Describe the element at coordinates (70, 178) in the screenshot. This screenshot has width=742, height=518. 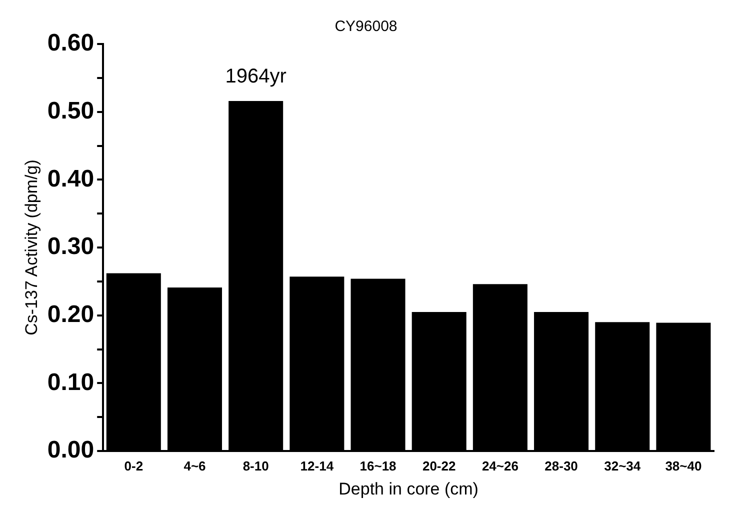
I see `y-tick-label: 0.40` at that location.